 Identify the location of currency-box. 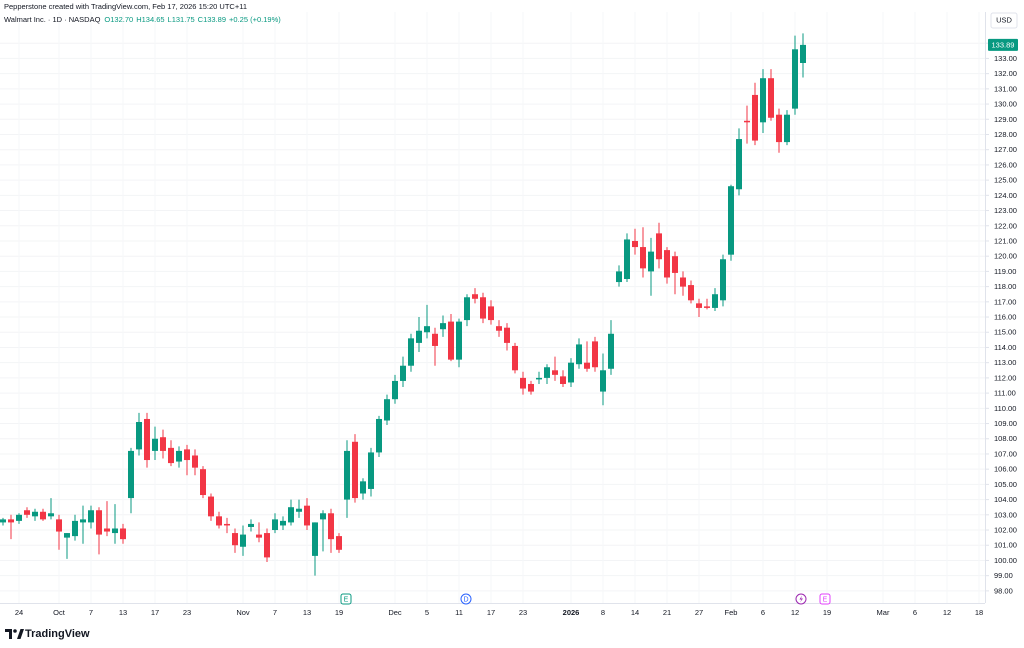
(1004, 20).